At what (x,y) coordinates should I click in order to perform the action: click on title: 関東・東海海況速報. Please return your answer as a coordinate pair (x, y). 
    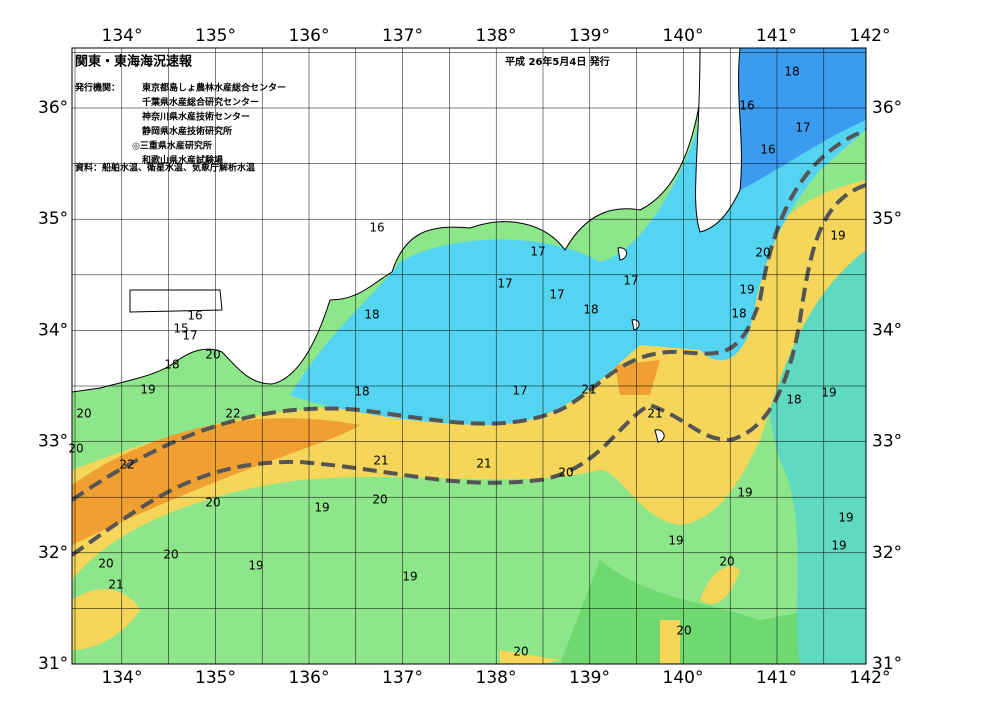
    Looking at the image, I should click on (134, 62).